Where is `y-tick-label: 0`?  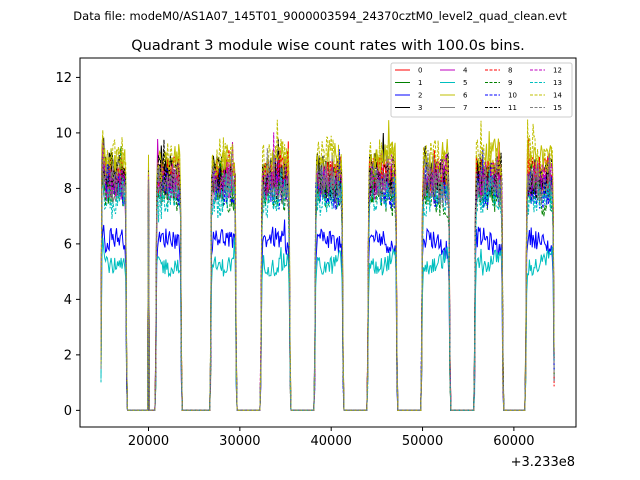 y-tick-label: 0 is located at coordinates (68, 411).